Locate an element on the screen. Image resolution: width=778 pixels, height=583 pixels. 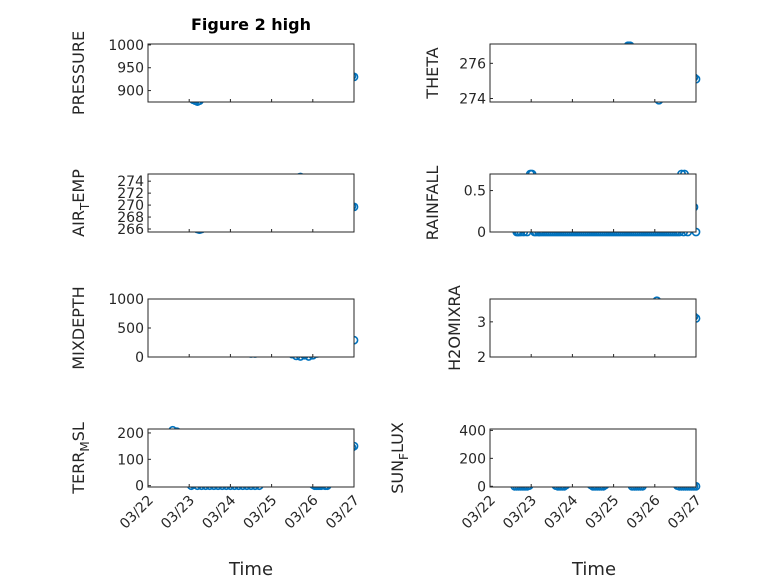
y-axis-label: H2OMIXRA is located at coordinates (454, 328).